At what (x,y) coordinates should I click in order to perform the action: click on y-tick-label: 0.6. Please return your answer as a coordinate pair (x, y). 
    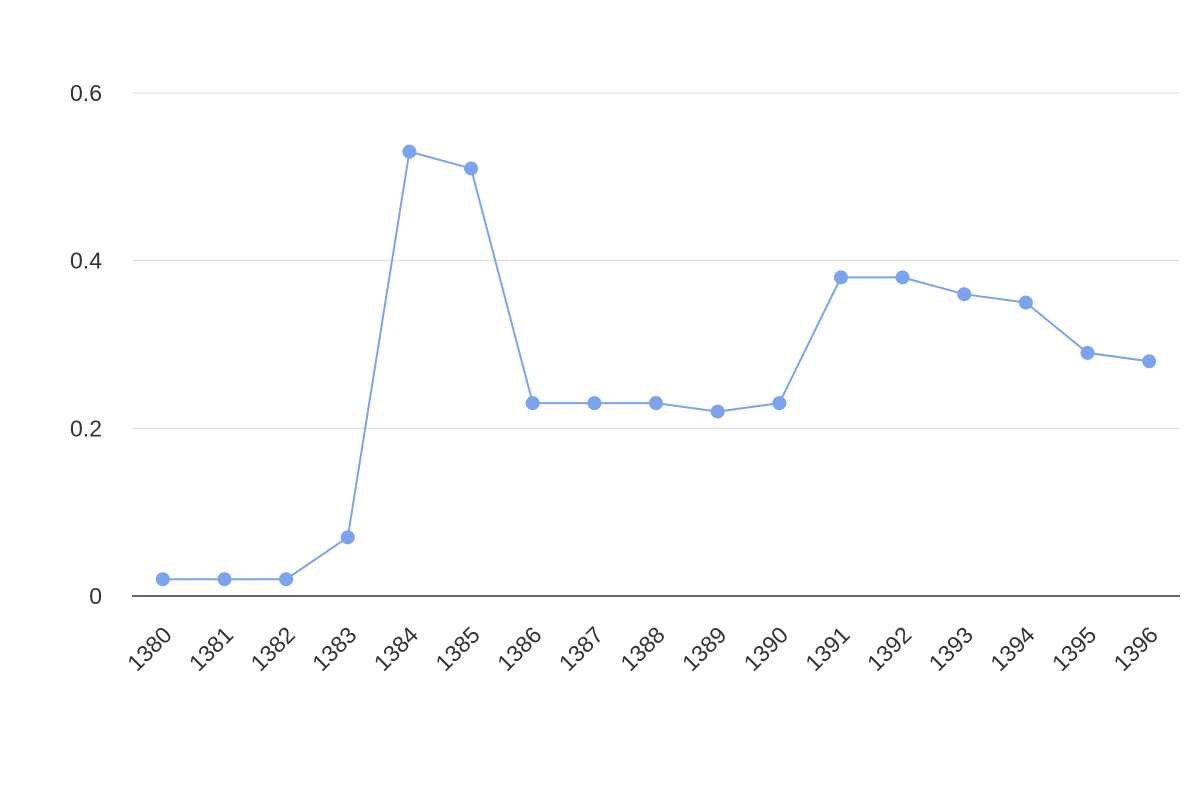
    Looking at the image, I should click on (86, 93).